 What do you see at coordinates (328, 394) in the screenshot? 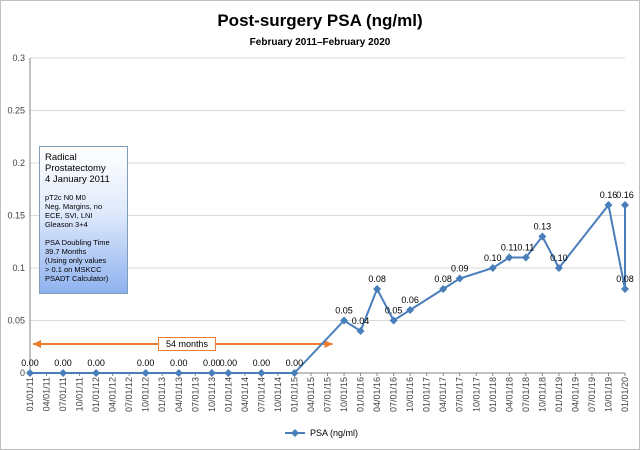
I see `x-tick-label: 07/01/15` at bounding box center [328, 394].